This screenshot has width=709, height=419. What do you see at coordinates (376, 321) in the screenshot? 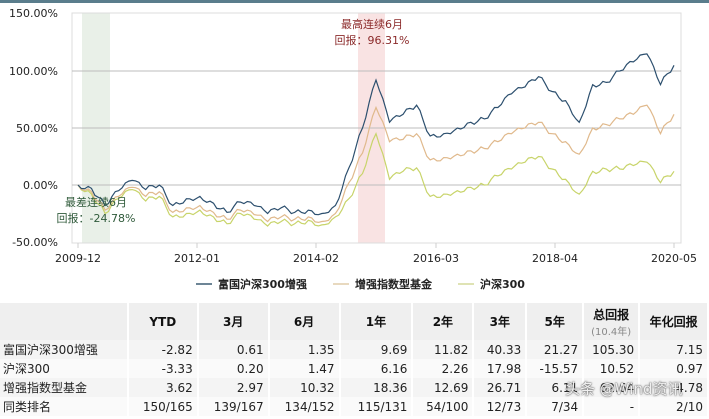
I see `header-1y: 1年` at bounding box center [376, 321].